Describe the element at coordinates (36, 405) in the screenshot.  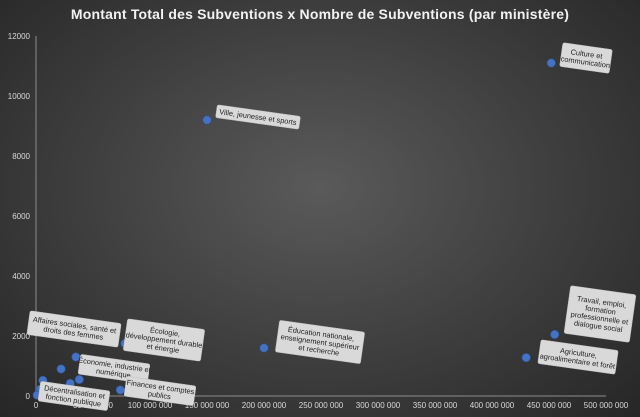
I see `x-tick-label: 0` at that location.